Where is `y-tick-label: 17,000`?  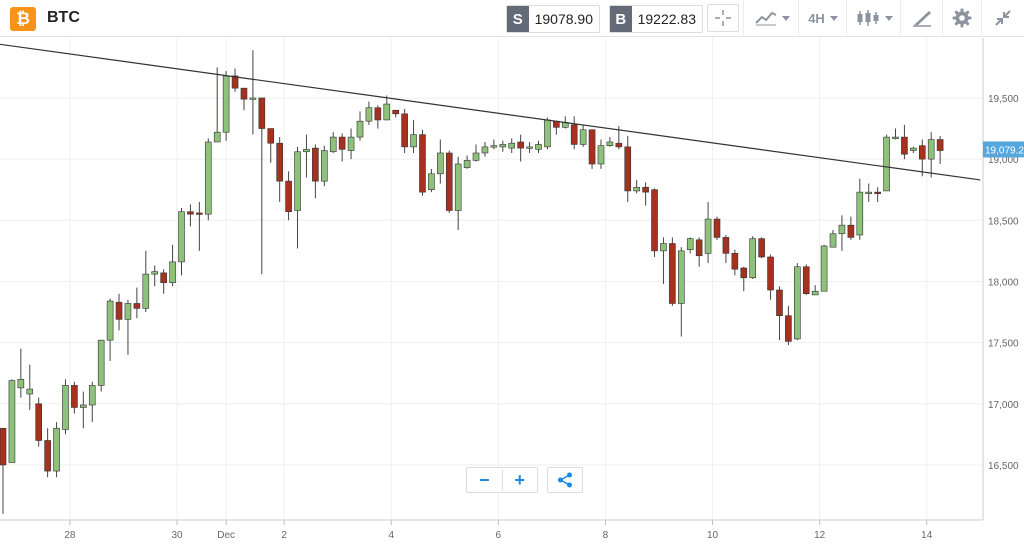 y-tick-label: 17,000 is located at coordinates (1003, 405).